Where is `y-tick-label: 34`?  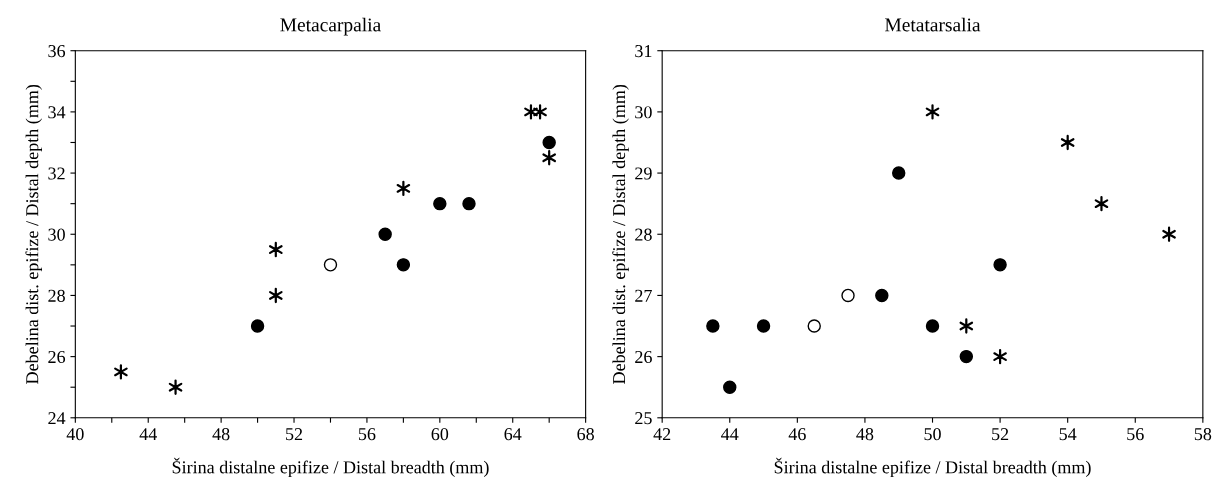
y-tick-label: 34 is located at coordinates (57, 112).